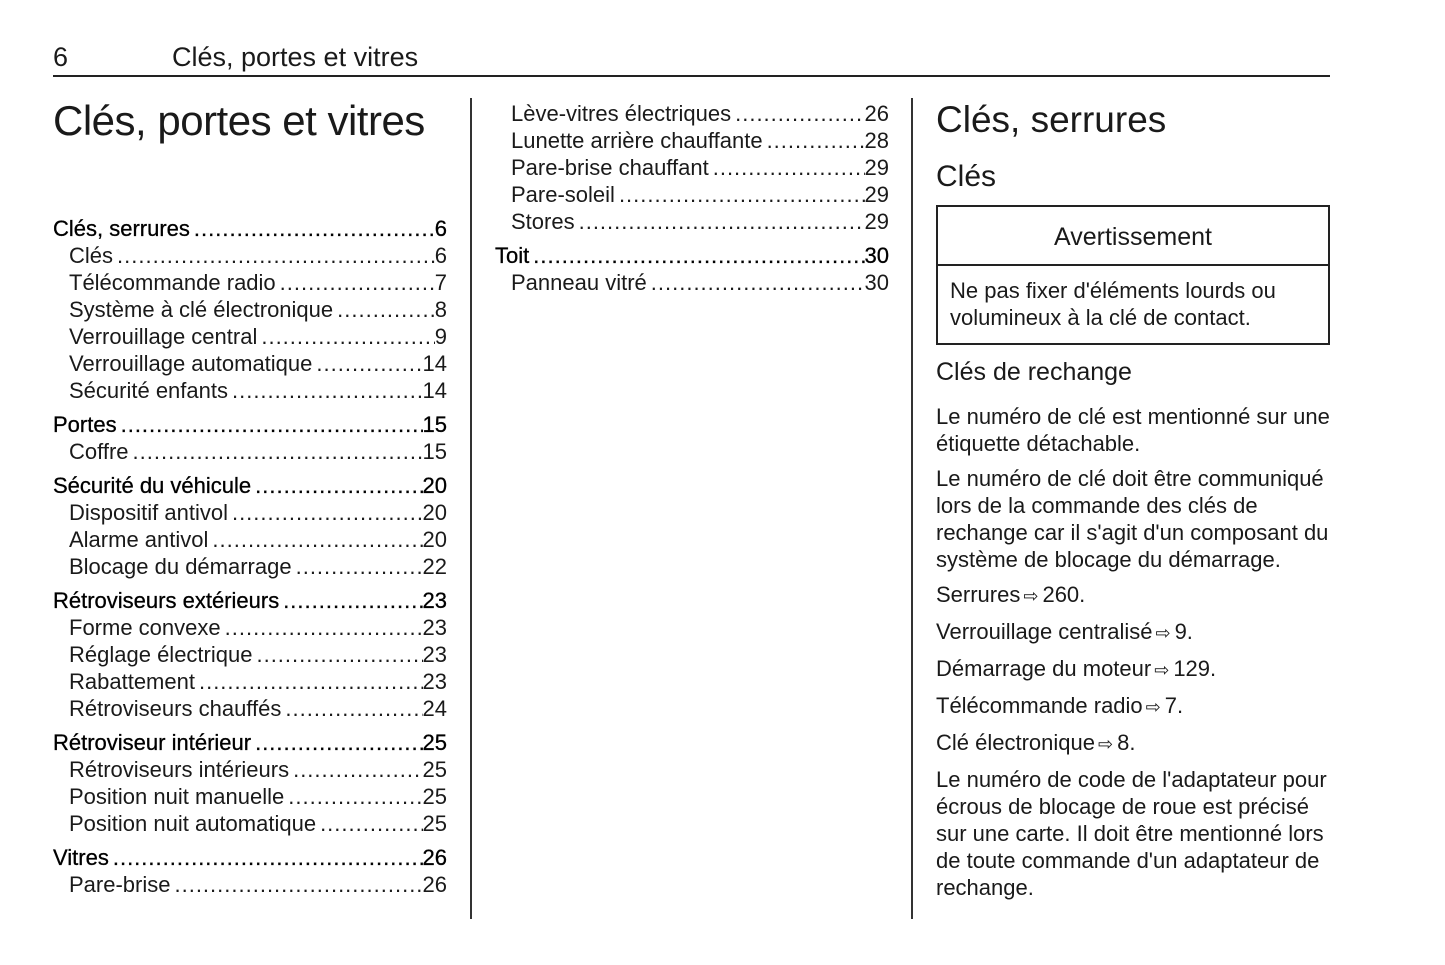  What do you see at coordinates (610, 167) in the screenshot?
I see `toc-entry-label: Pare-brise chauffant` at bounding box center [610, 167].